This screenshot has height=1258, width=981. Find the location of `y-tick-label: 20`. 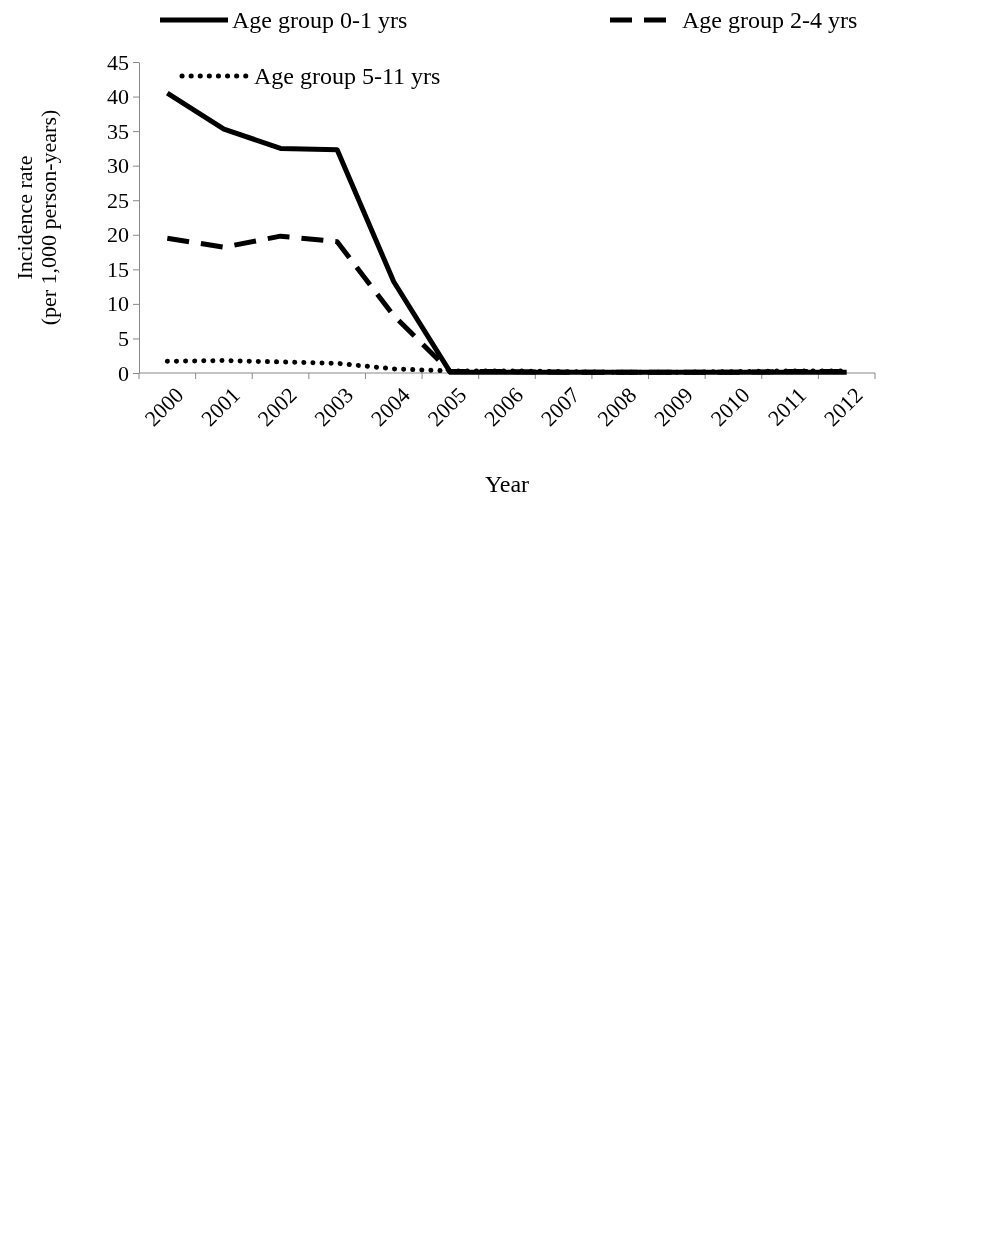

y-tick-label: 20 is located at coordinates (118, 235).